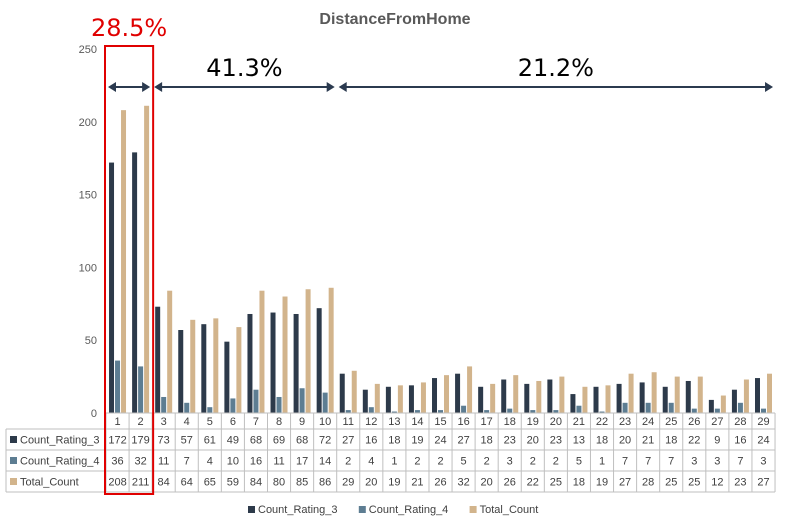 Image resolution: width=811 pixels, height=525 pixels. I want to click on table-cell-value: 9, so click(717, 441).